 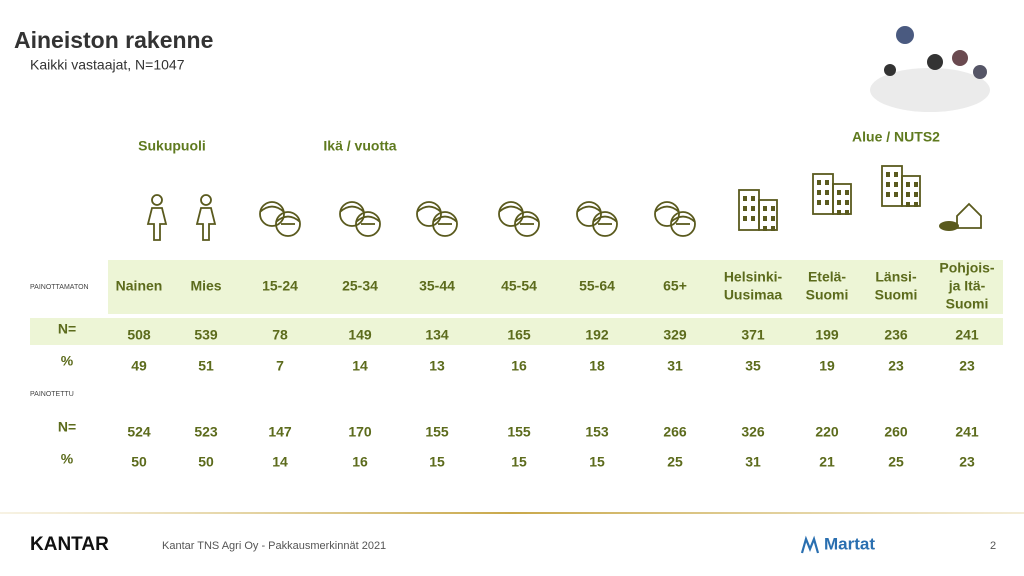 I want to click on partner-logo, so click(x=810, y=544).